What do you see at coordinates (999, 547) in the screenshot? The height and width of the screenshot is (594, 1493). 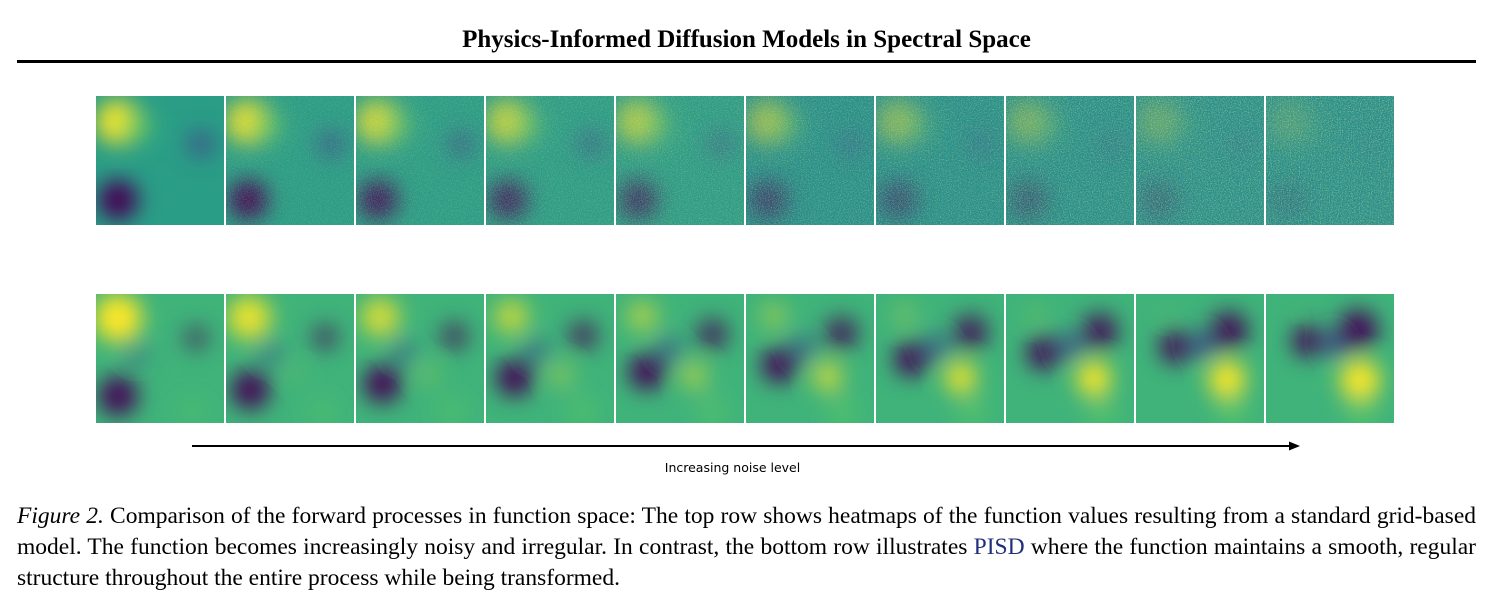 I see `pisd-reference-link: PISD` at bounding box center [999, 547].